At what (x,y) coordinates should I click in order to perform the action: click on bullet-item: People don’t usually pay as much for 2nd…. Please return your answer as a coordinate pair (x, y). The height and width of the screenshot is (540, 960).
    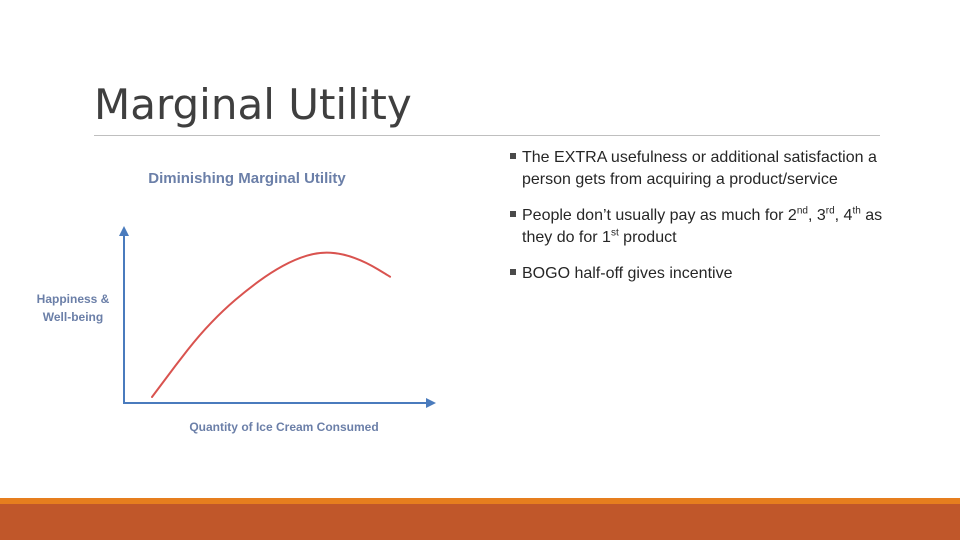
    Looking at the image, I should click on (700, 227).